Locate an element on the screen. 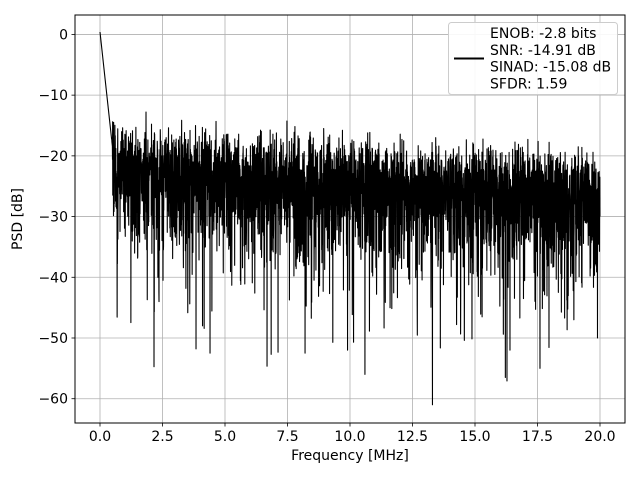  x-tick-label: 15.0 is located at coordinates (474, 437).